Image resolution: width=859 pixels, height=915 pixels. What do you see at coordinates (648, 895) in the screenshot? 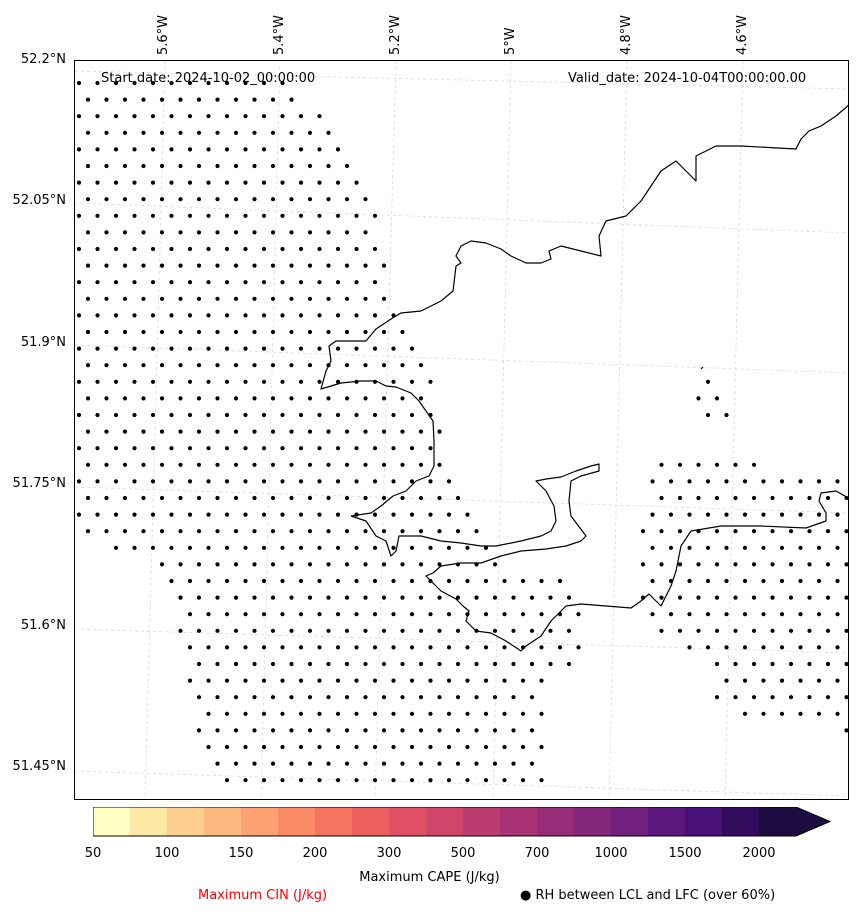
I see `rh-legend-label: ● RH between LCL and LFC (over 60%)` at bounding box center [648, 895].